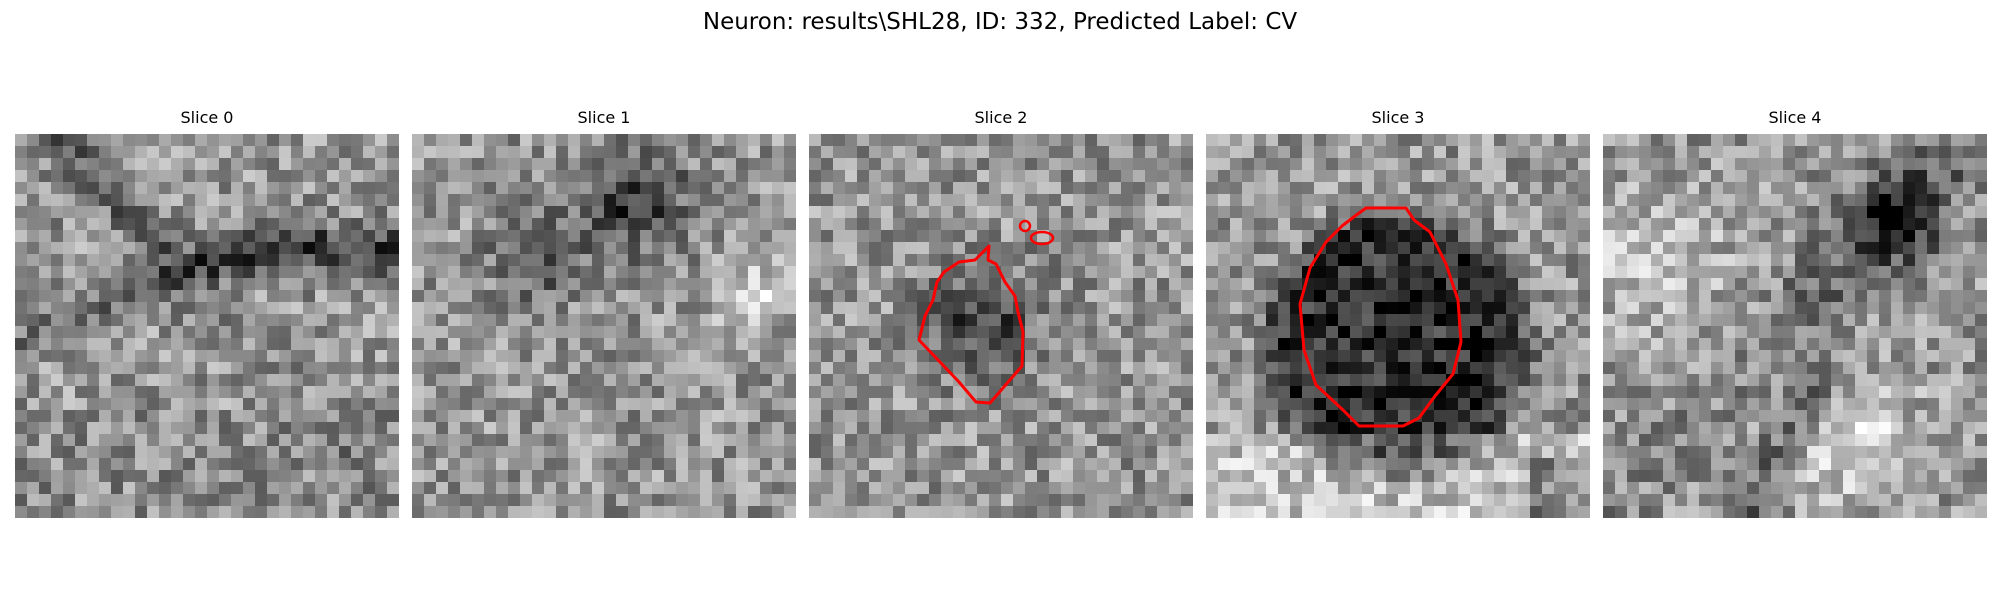 The width and height of the screenshot is (2000, 600). What do you see at coordinates (604, 117) in the screenshot?
I see `slice-title-1: Slice 1` at bounding box center [604, 117].